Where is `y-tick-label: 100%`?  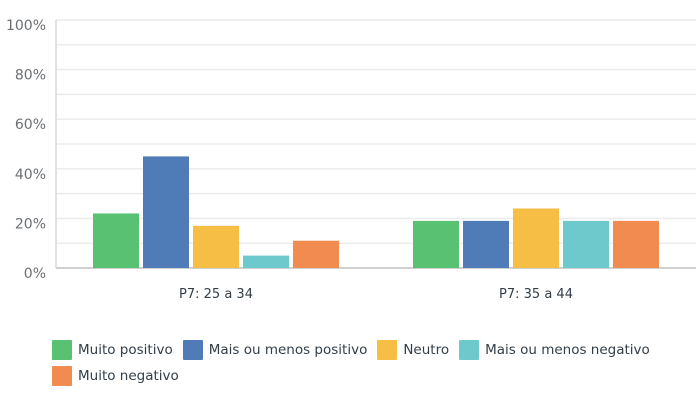 y-tick-label: 100% is located at coordinates (26, 26).